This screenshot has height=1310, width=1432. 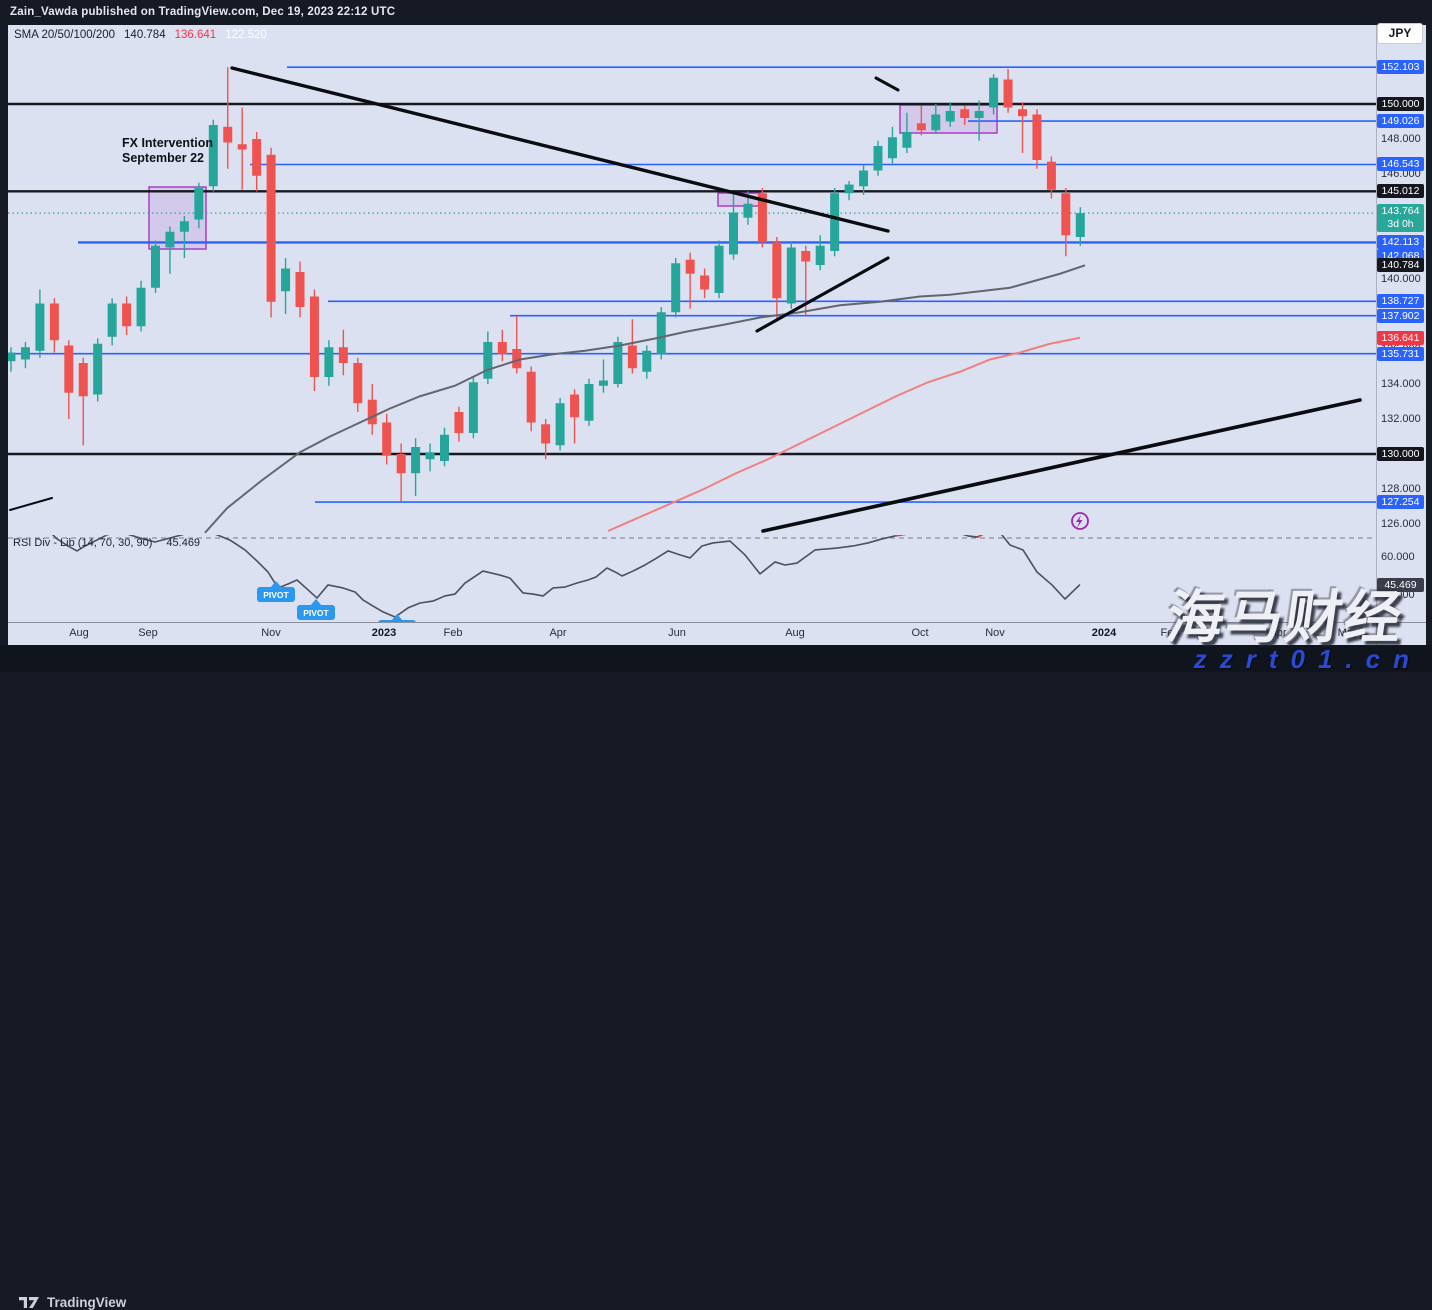 What do you see at coordinates (1400, 211) in the screenshot?
I see `current-price-value: 143.764` at bounding box center [1400, 211].